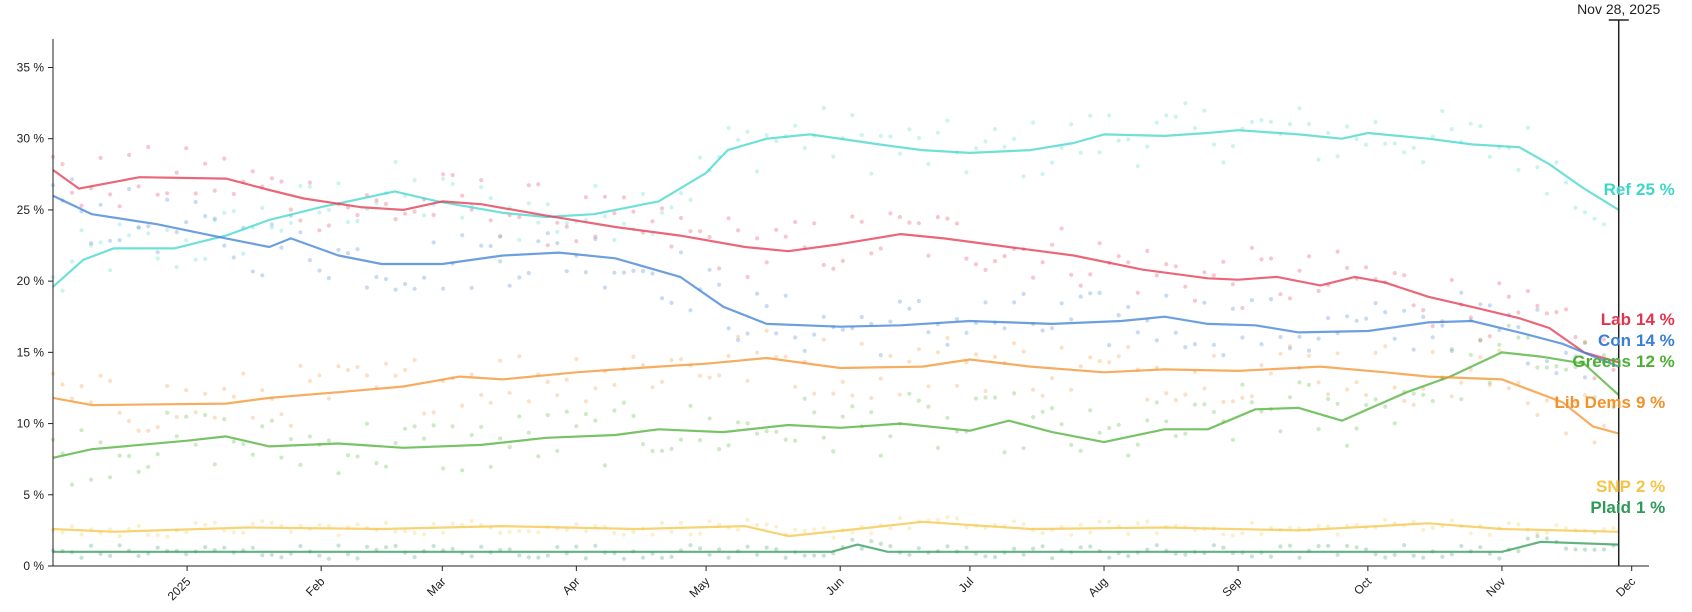 This screenshot has width=1692, height=612. Describe the element at coordinates (835, 395) in the screenshot. I see `trend-line-lib-dems` at that location.